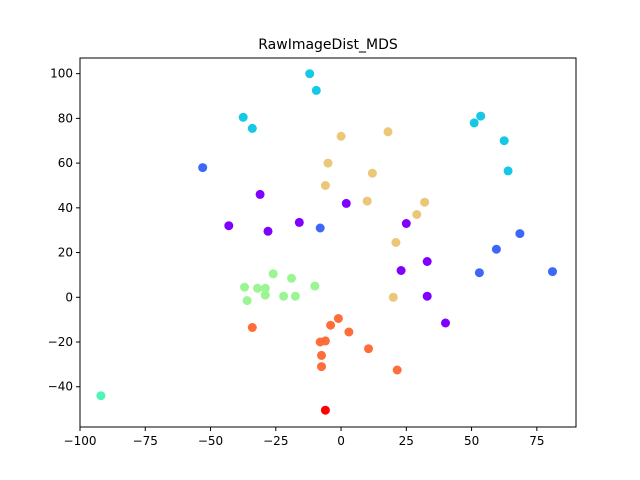 The width and height of the screenshot is (640, 480). What do you see at coordinates (406, 441) in the screenshot?
I see `x-tick-label: 25` at bounding box center [406, 441].